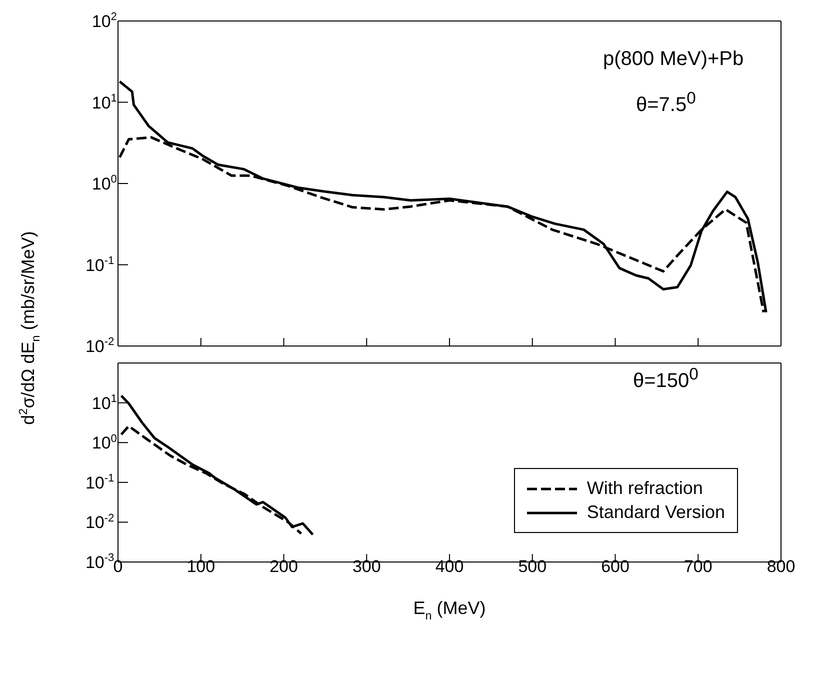 The height and width of the screenshot is (693, 828). What do you see at coordinates (666, 102) in the screenshot?
I see `annotation: θ=7.5$^{0}$` at bounding box center [666, 102].